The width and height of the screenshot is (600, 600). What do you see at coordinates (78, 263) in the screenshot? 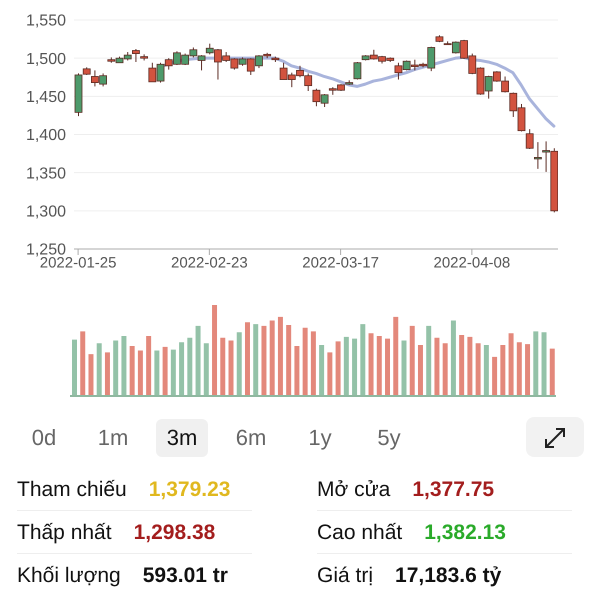
I see `x-tick-label: 2022-01-25` at bounding box center [78, 263].